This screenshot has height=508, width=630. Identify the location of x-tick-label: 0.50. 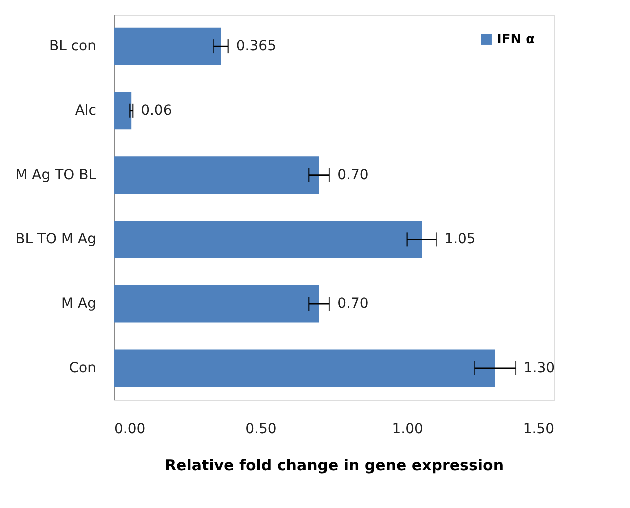
(261, 430).